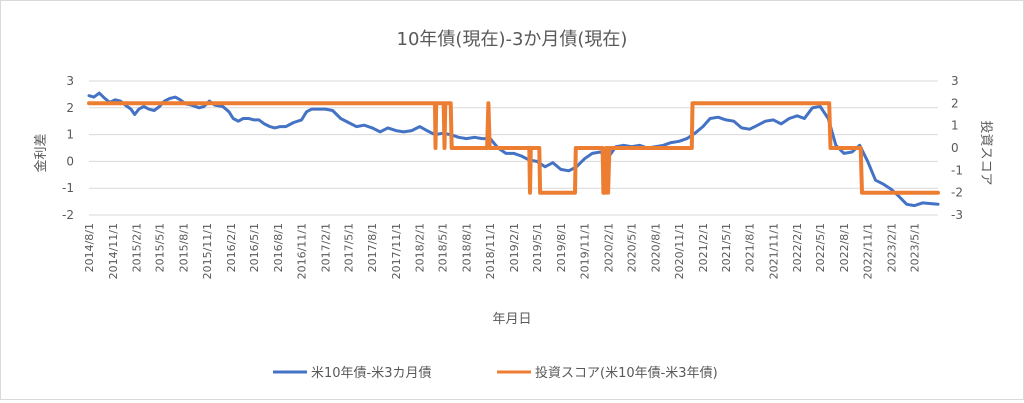 This screenshot has width=1024, height=403. What do you see at coordinates (561, 247) in the screenshot?
I see `x-tick-label: 2019/8/1` at bounding box center [561, 247].